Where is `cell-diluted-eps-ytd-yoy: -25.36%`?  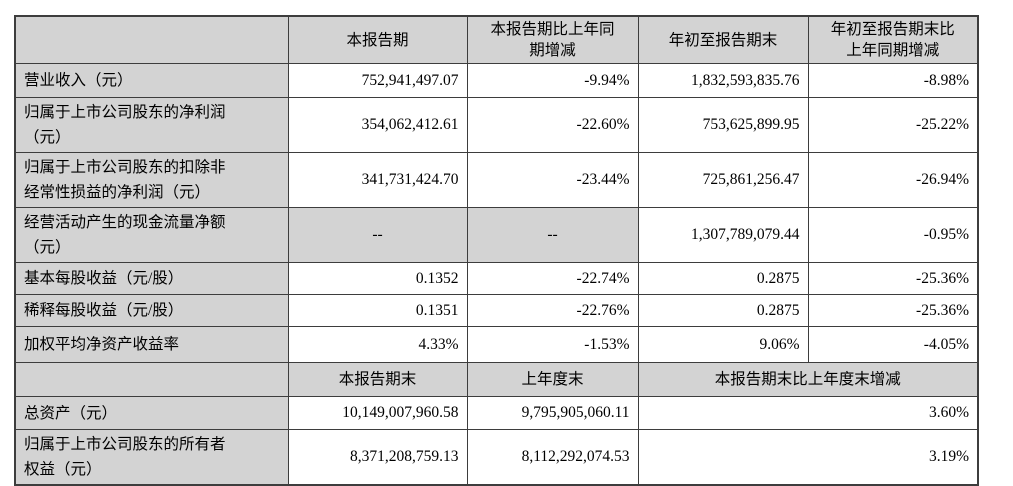
cell-diluted-eps-ytd-yoy: -25.36% is located at coordinates (893, 310).